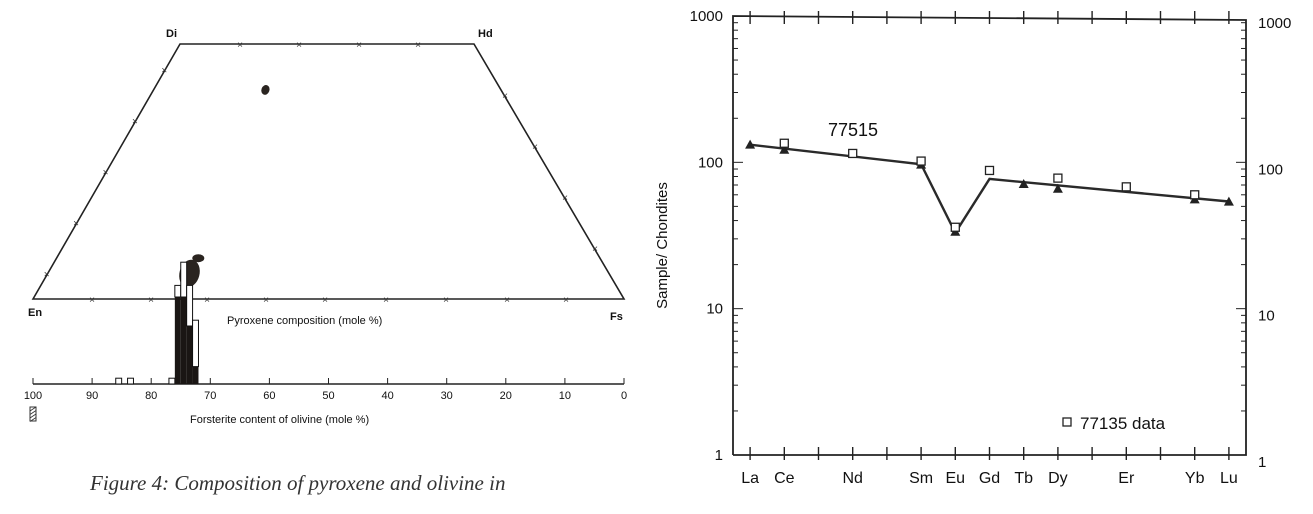 This screenshot has width=1313, height=514. Describe the element at coordinates (92, 396) in the screenshot. I see `olivine-tick-label: 90` at that location.